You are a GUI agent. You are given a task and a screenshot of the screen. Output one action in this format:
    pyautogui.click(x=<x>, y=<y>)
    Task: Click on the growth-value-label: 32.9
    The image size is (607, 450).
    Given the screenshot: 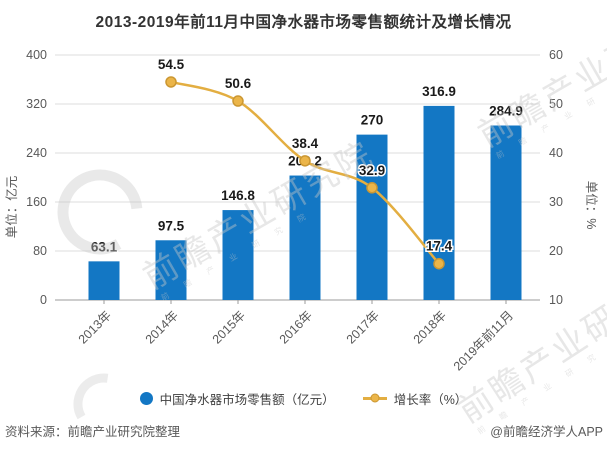 What is the action you would take?
    pyautogui.click(x=372, y=170)
    